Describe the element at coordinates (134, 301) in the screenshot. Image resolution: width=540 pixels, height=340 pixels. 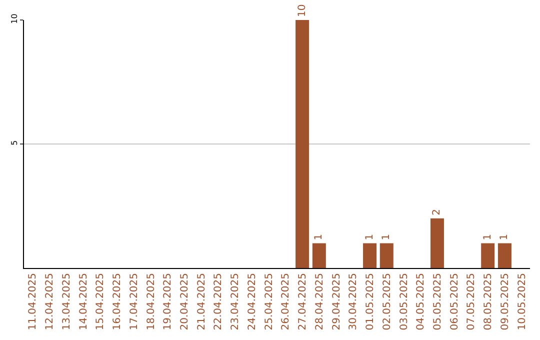
I see `x-tick-label: 17.04.2025` at that location.